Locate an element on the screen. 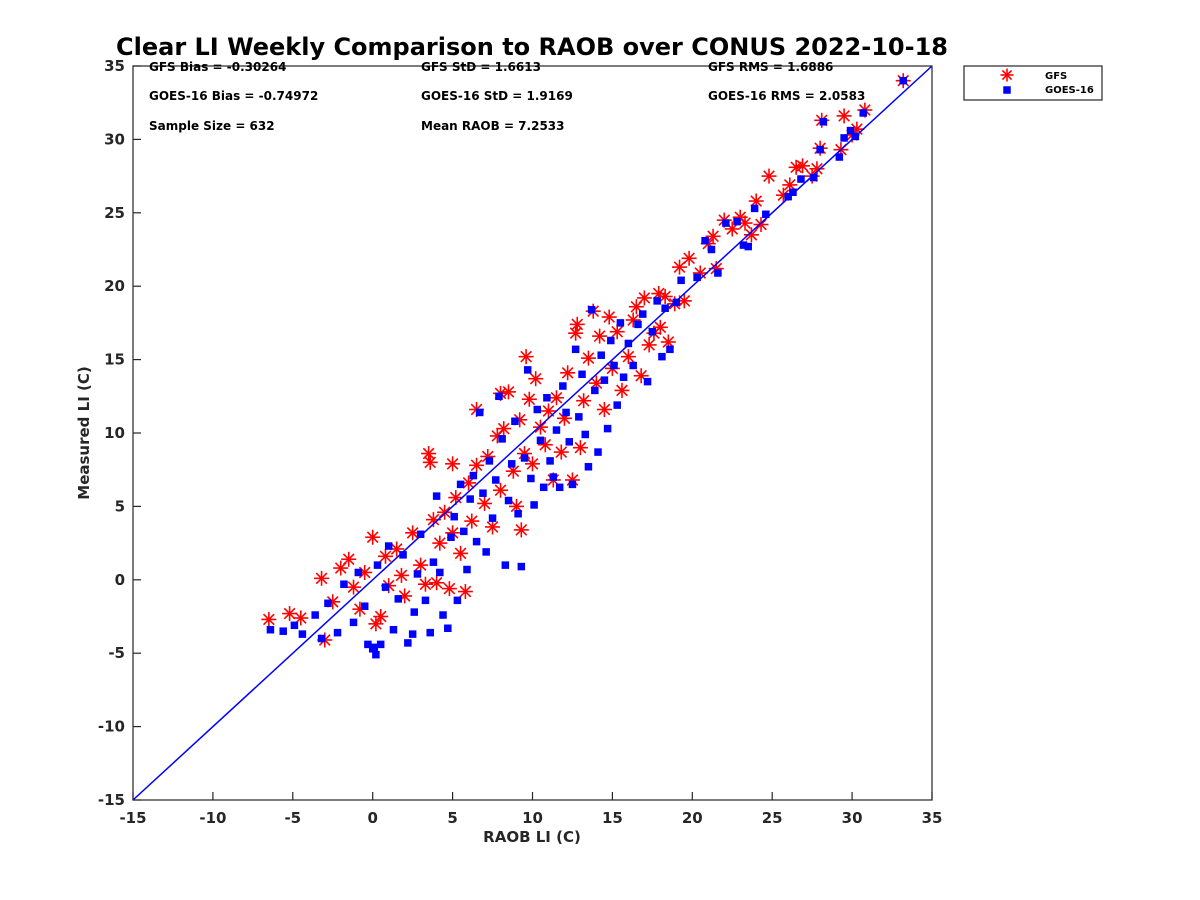 Image resolution: width=1200 pixels, height=900 pixels. stat-gfs-std: GFS StD = 1.6613 is located at coordinates (481, 67).